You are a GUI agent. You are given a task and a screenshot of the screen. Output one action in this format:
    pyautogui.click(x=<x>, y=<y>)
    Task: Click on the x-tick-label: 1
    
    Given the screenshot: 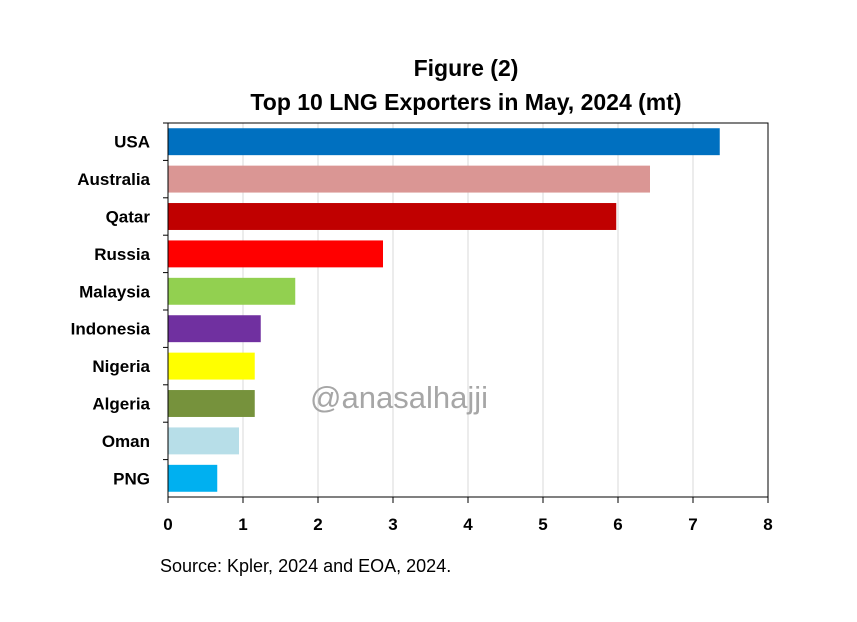 What is the action you would take?
    pyautogui.click(x=242, y=524)
    